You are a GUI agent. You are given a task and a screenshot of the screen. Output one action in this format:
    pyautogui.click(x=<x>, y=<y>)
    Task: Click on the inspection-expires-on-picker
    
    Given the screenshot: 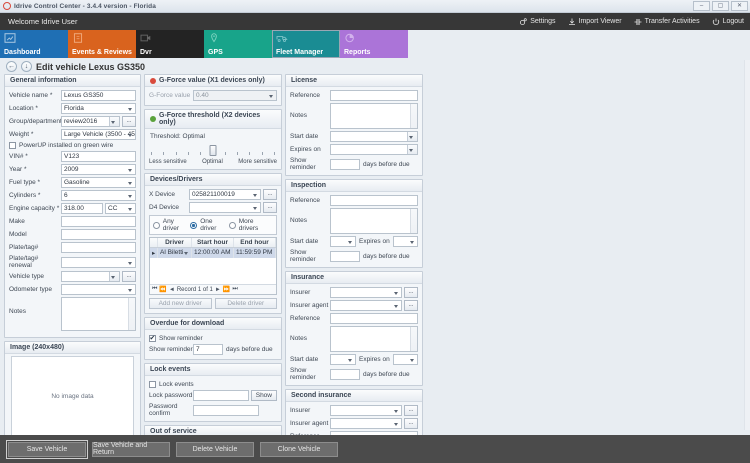 What is the action you would take?
    pyautogui.click(x=405, y=241)
    